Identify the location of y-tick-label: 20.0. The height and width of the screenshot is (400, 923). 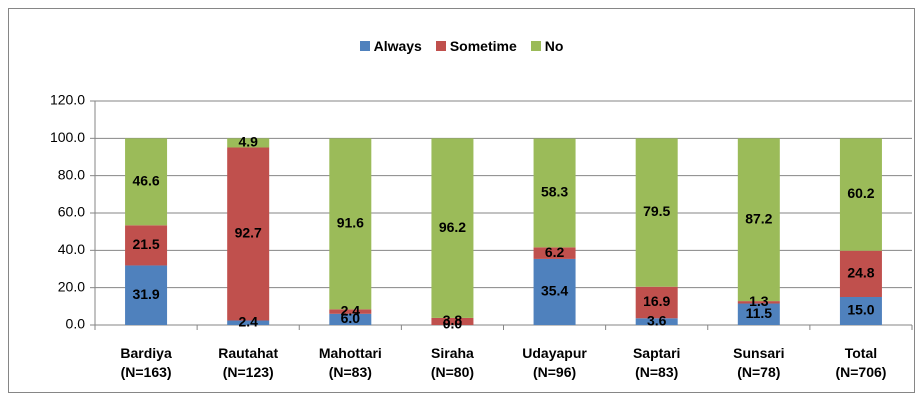
(71, 286).